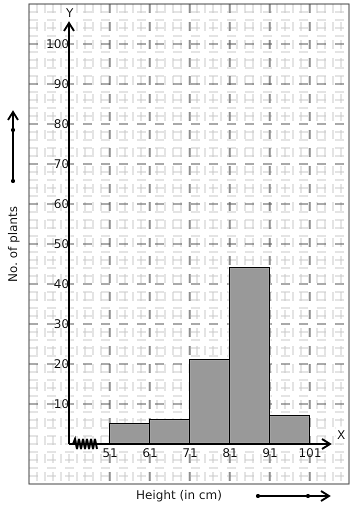 Image resolution: width=354 pixels, height=510 pixels. What do you see at coordinates (61, 124) in the screenshot?
I see `y-tick-label: 80` at bounding box center [61, 124].